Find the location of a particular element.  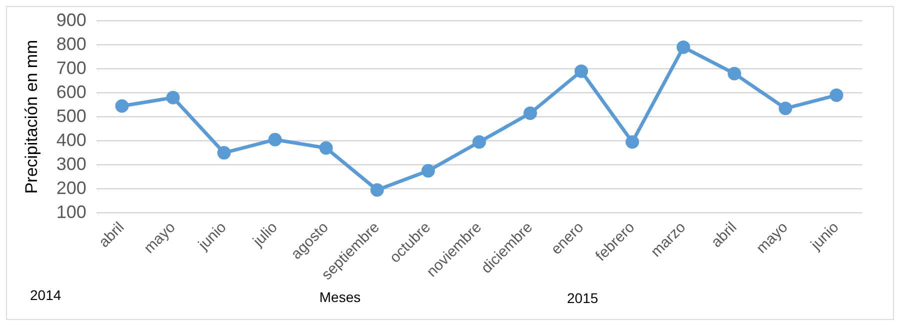

y-axis-title: Precipitación en mm is located at coordinates (31, 117).